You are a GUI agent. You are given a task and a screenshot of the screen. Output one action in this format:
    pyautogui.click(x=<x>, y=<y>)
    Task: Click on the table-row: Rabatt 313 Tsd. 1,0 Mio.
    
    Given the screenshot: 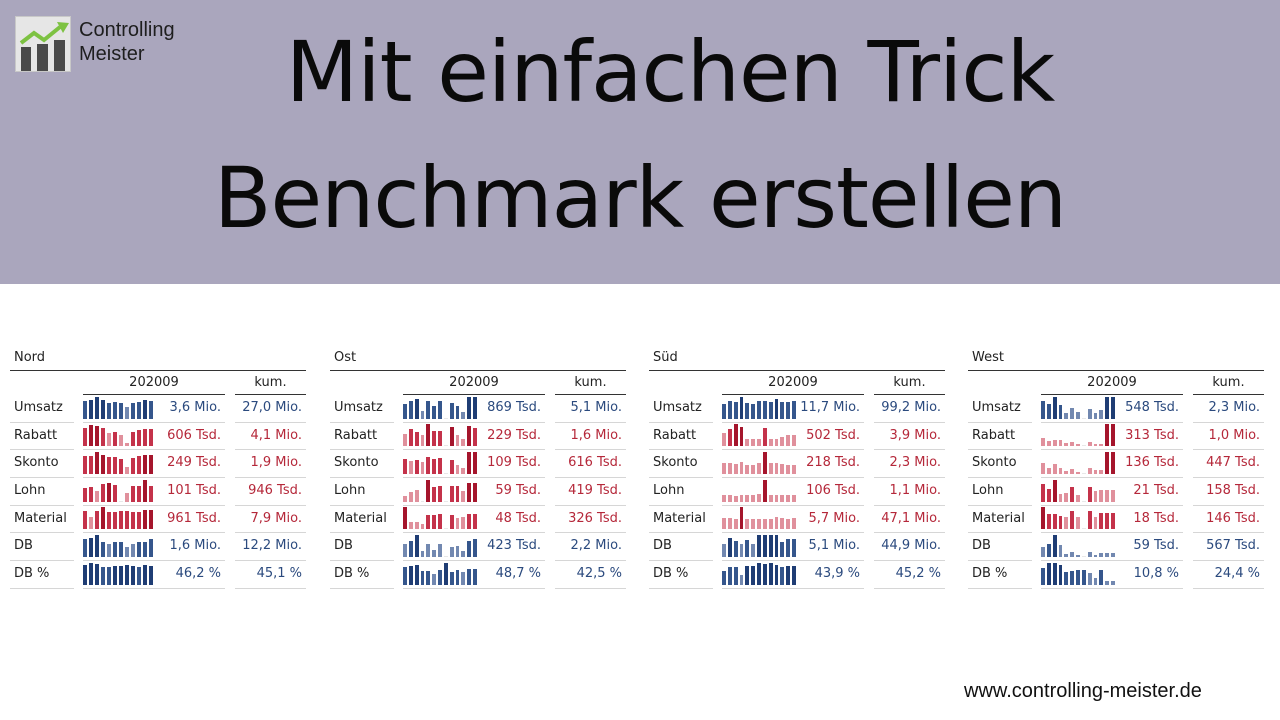 What is the action you would take?
    pyautogui.click(x=1116, y=437)
    